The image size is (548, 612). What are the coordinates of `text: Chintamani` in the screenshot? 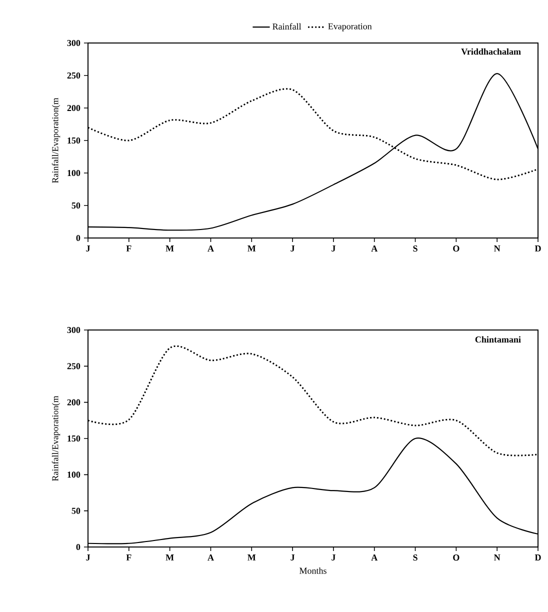 It's located at (498, 339).